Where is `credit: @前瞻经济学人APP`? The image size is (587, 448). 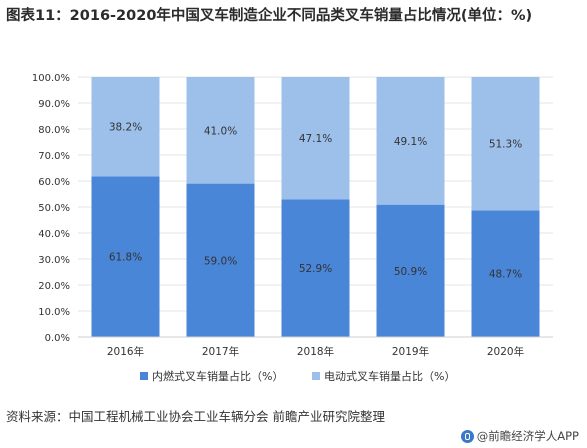 credit: @前瞻经济学人APP is located at coordinates (519, 436).